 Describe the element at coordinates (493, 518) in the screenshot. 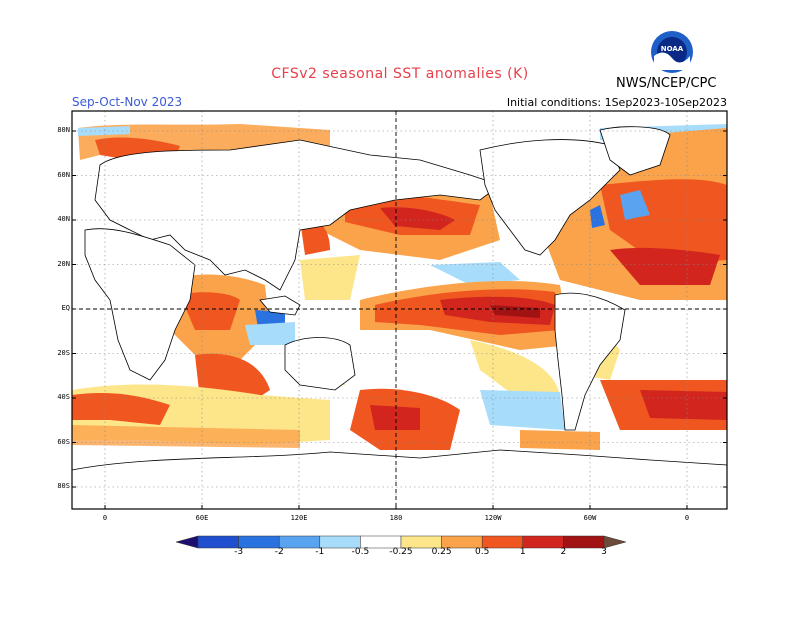

I see `longitude-label: 120W` at that location.